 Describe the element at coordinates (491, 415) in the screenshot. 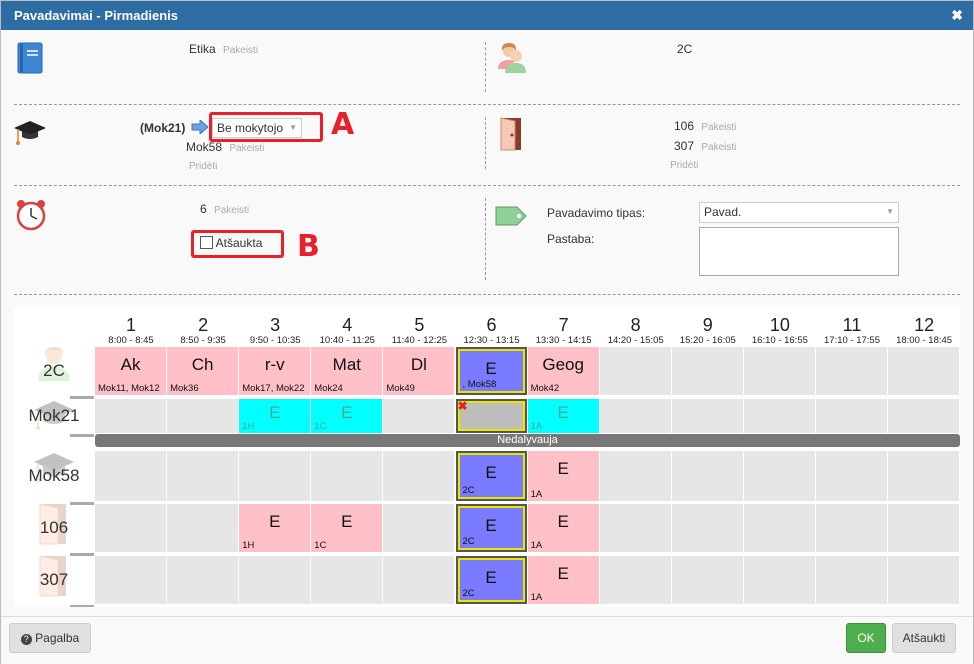

I see `lesson-block: ✖` at that location.